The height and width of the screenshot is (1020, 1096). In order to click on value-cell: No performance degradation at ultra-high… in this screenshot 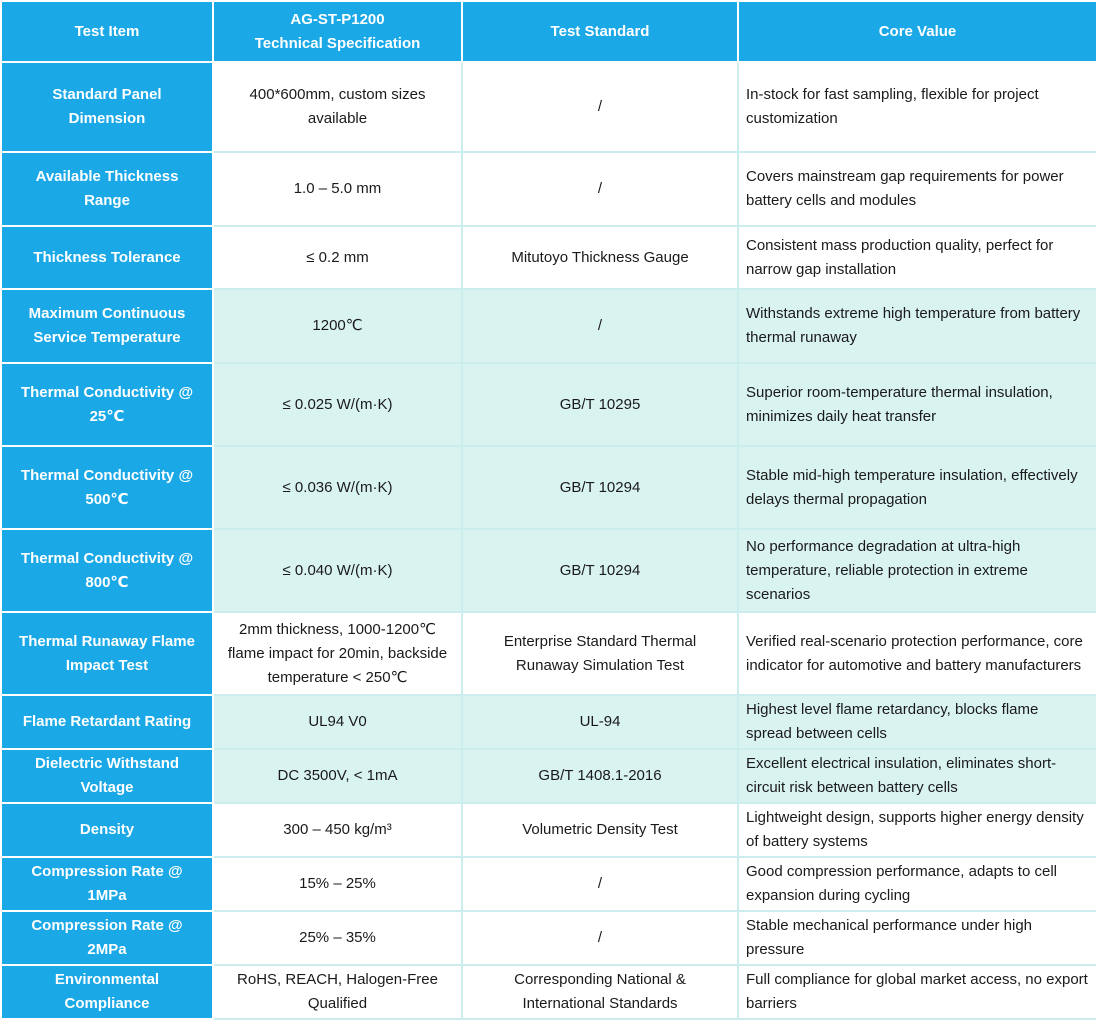, I will do `click(916, 570)`.